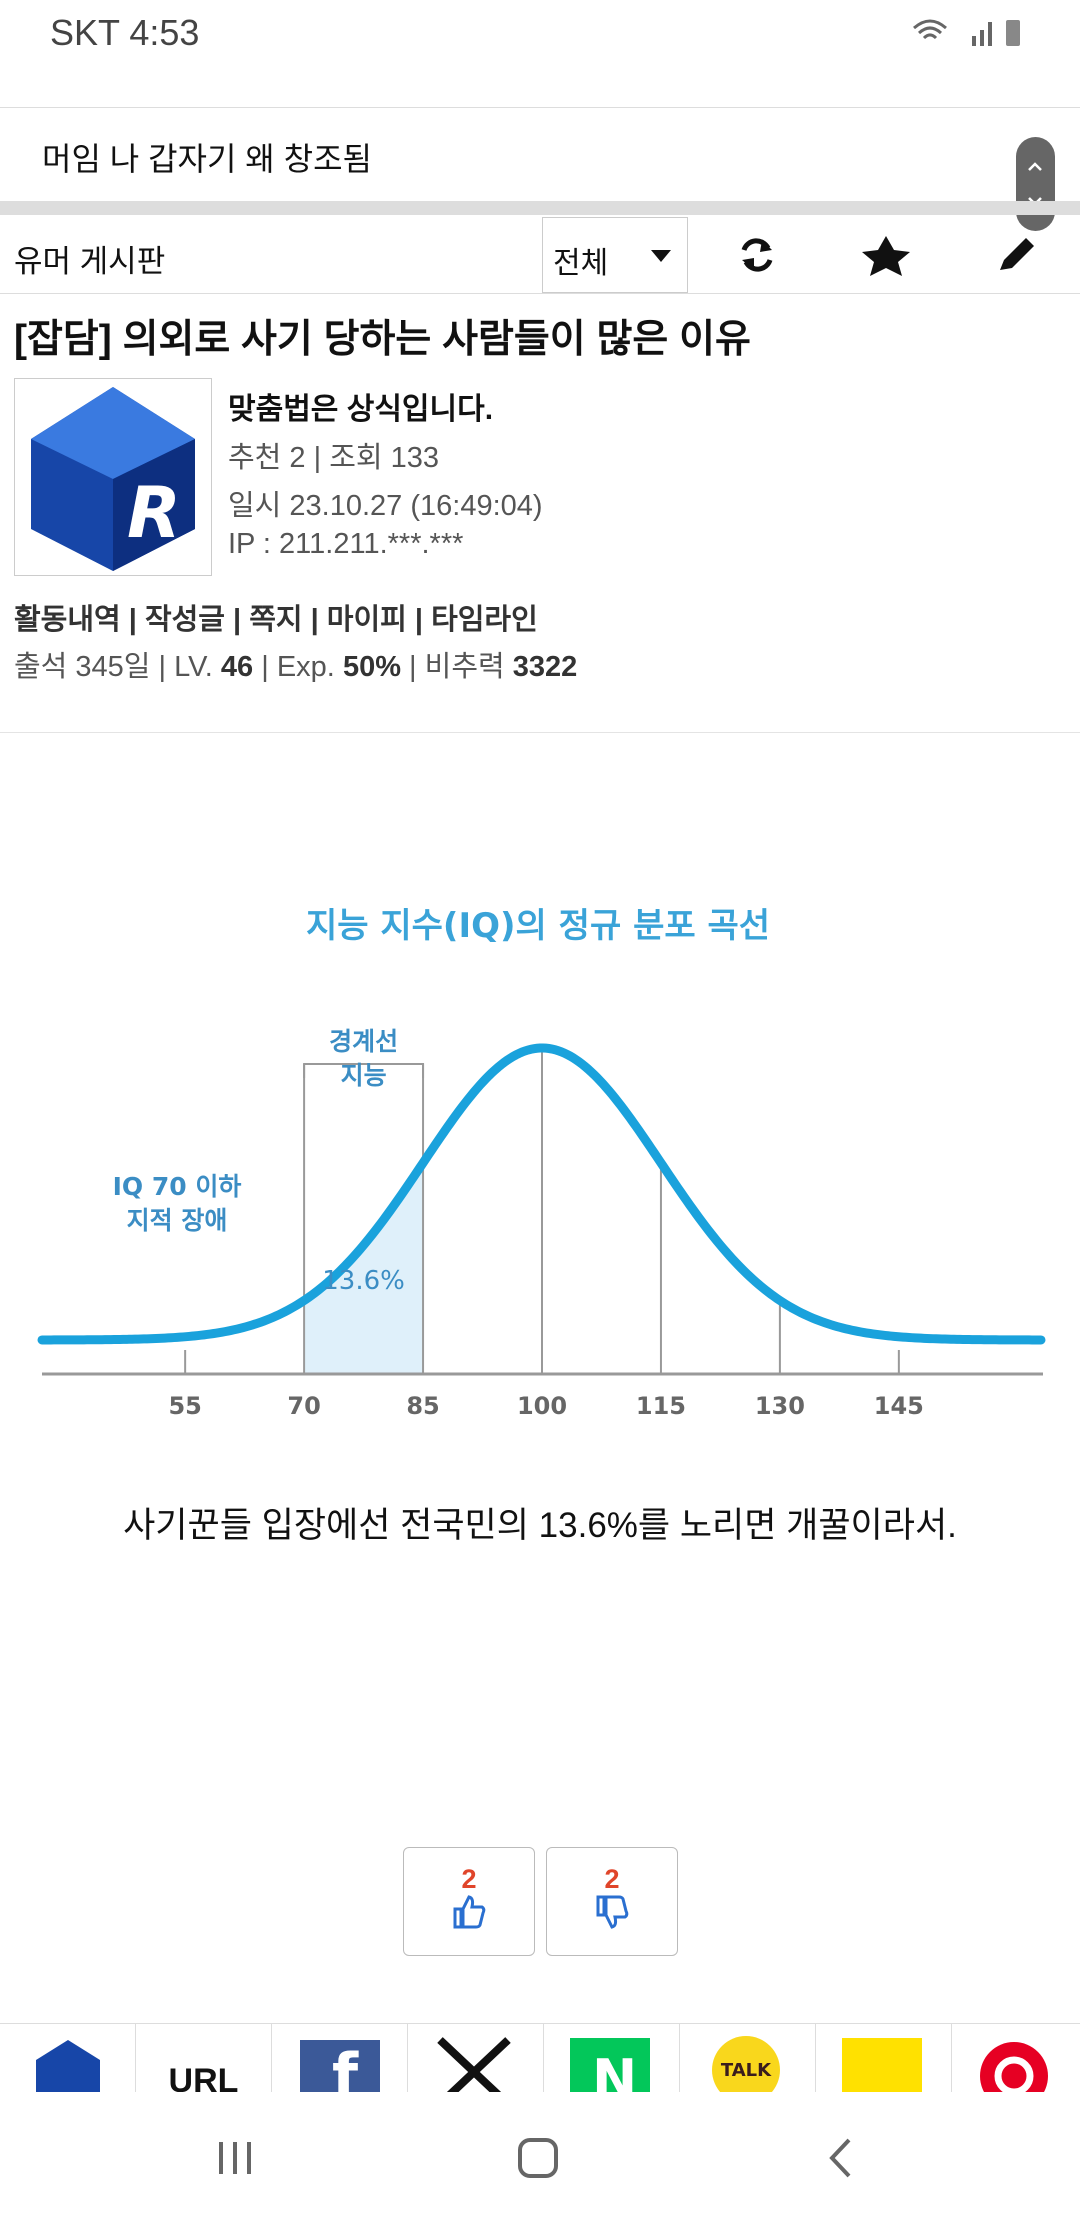  Describe the element at coordinates (125, 32) in the screenshot. I see `status-time: SKT 4:53` at that location.